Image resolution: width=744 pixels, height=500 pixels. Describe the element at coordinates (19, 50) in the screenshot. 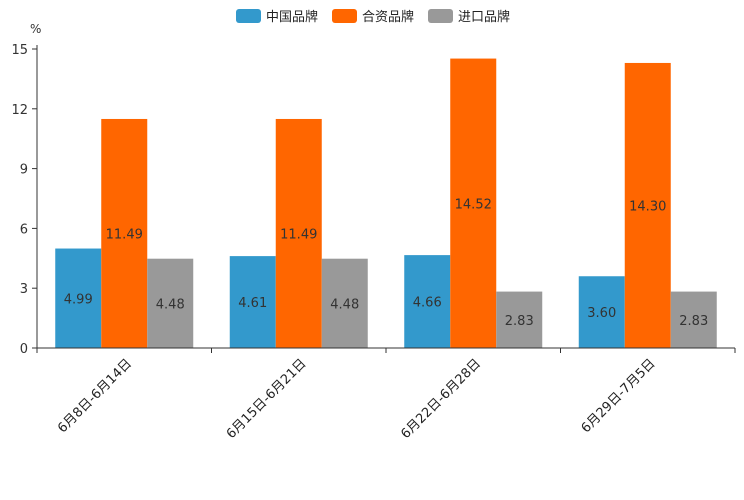

I see `y-tick-label: 15` at that location.